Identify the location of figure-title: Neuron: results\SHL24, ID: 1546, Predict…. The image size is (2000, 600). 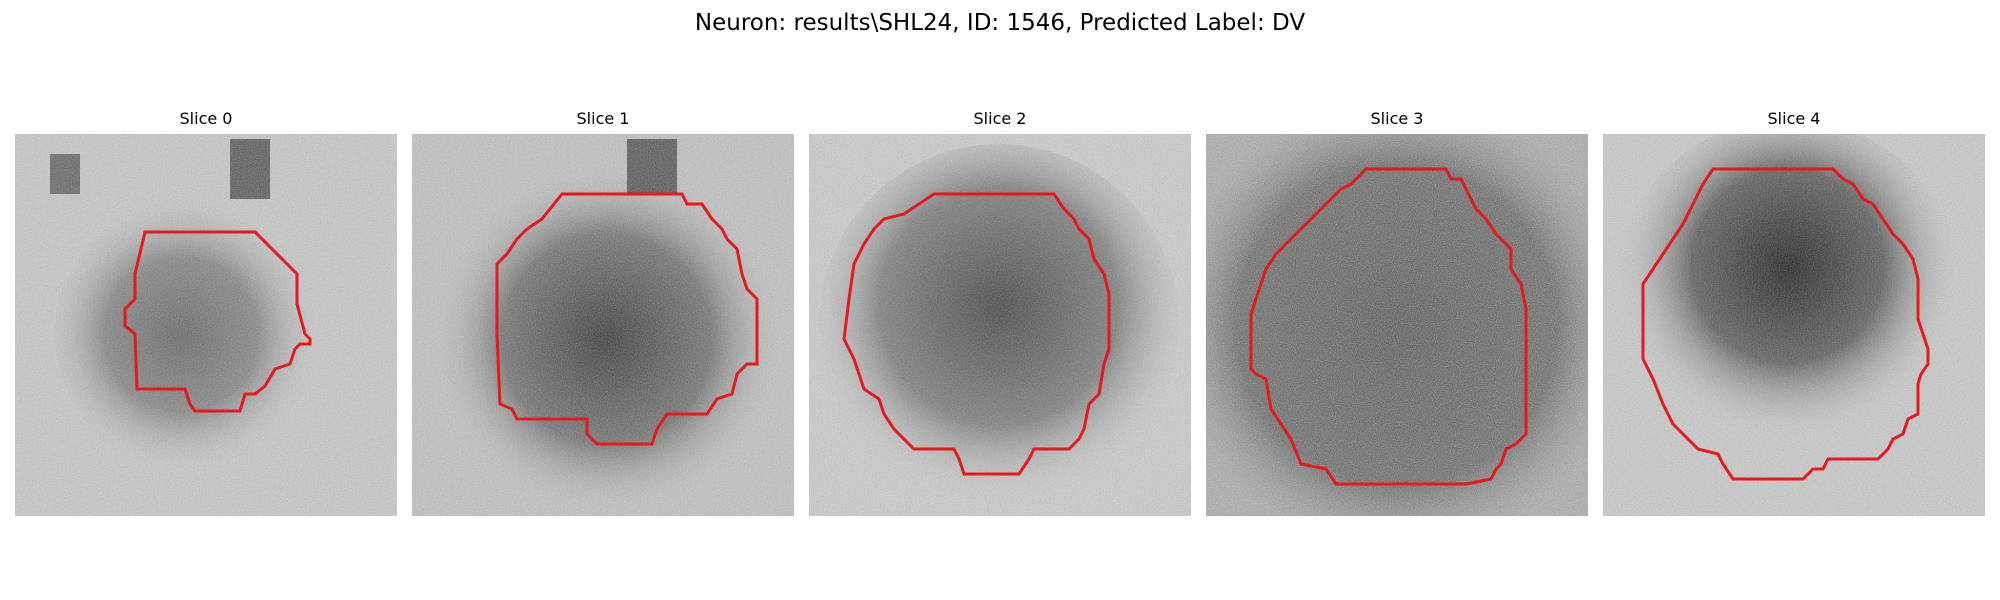
(1000, 23).